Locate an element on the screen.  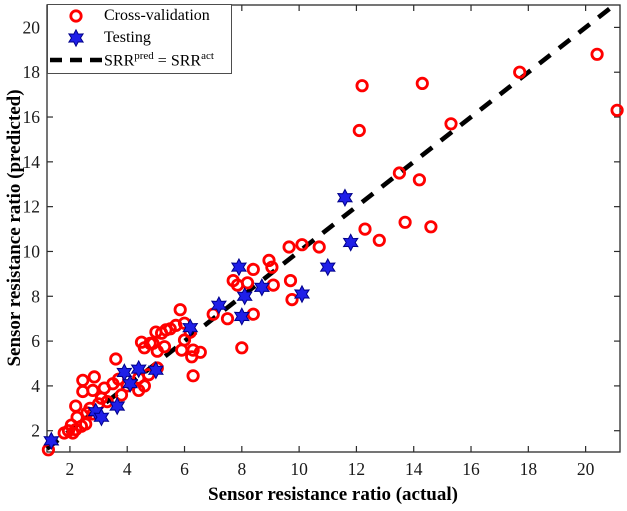
y-axis-label: Sensor resistance ratio (predicted) is located at coordinates (14, 228).